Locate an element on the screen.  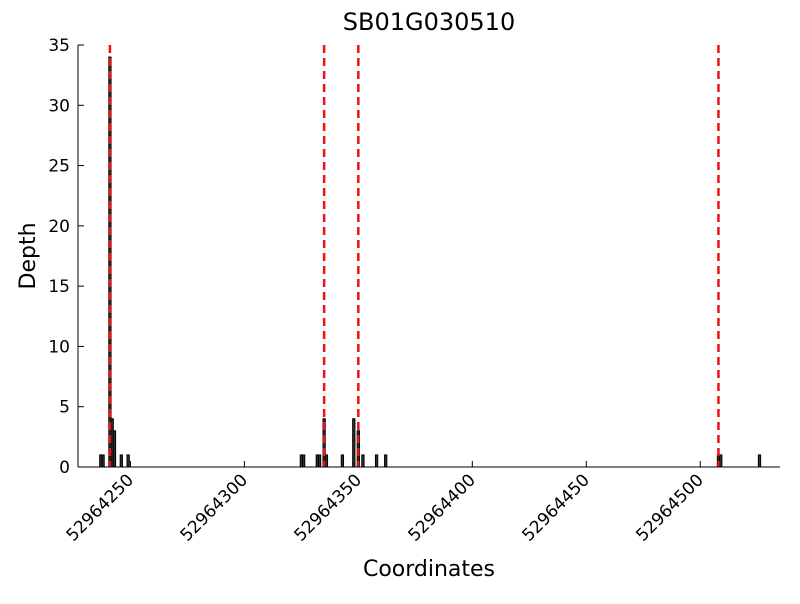
y-tick-label: 5 is located at coordinates (64, 408).